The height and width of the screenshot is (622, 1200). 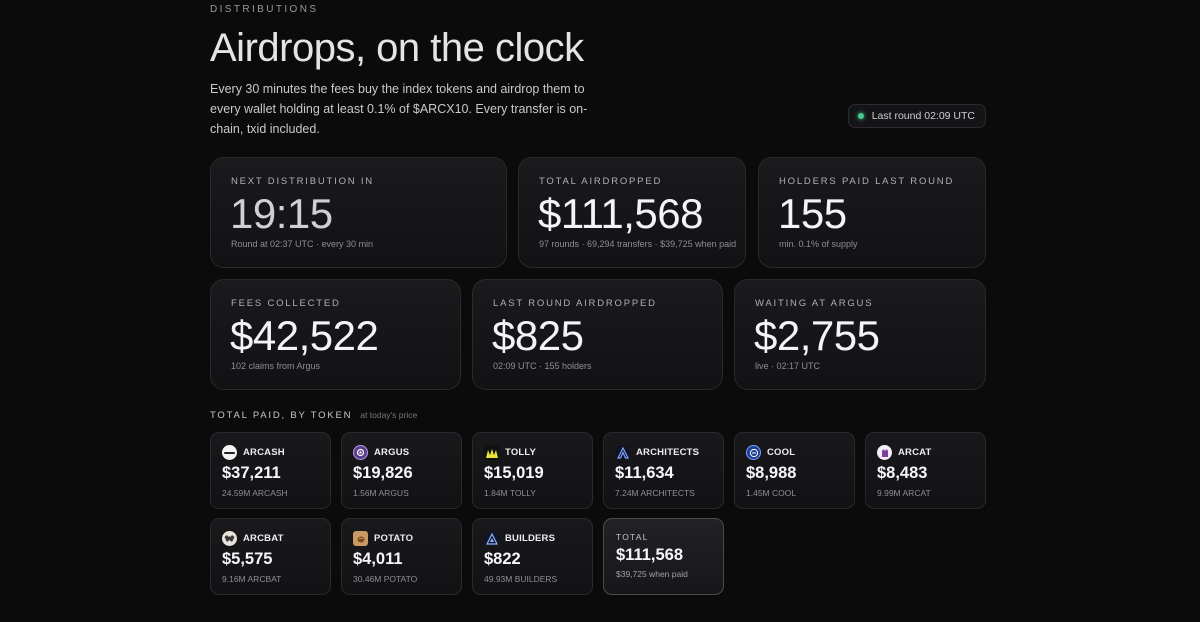 I want to click on total-label: TOTAL, so click(x=632, y=537).